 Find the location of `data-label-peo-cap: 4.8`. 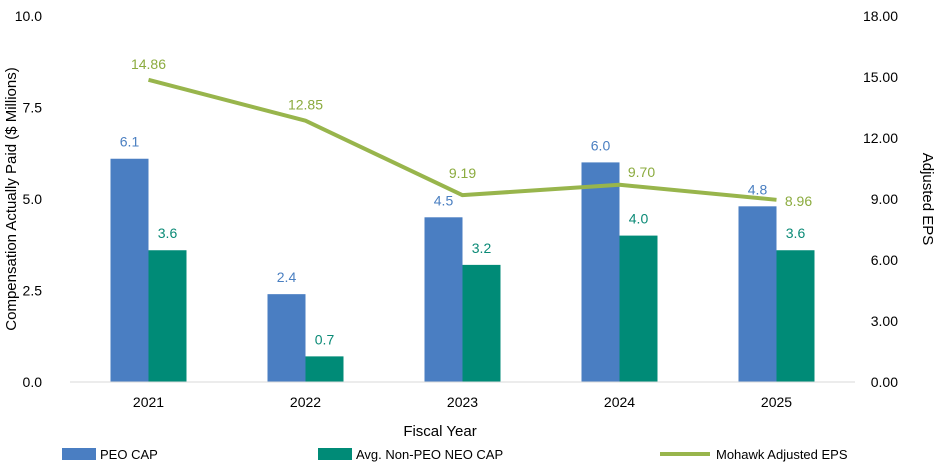

data-label-peo-cap: 4.8 is located at coordinates (758, 189).